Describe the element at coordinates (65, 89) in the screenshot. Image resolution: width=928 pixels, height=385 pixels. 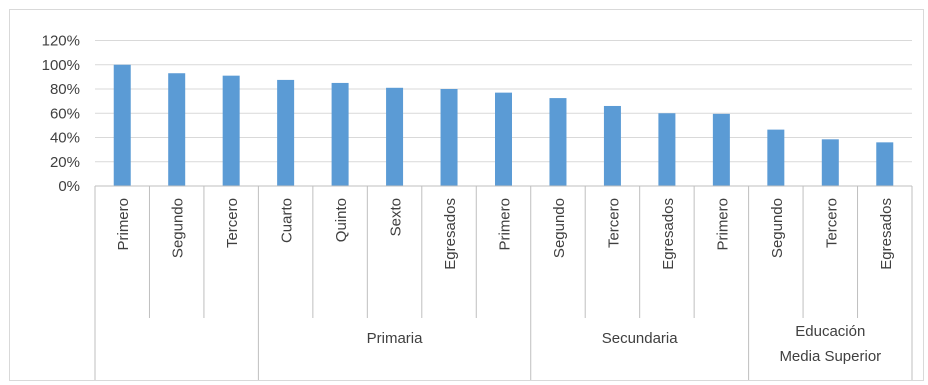
I see `y-tick-label: 80%` at that location.